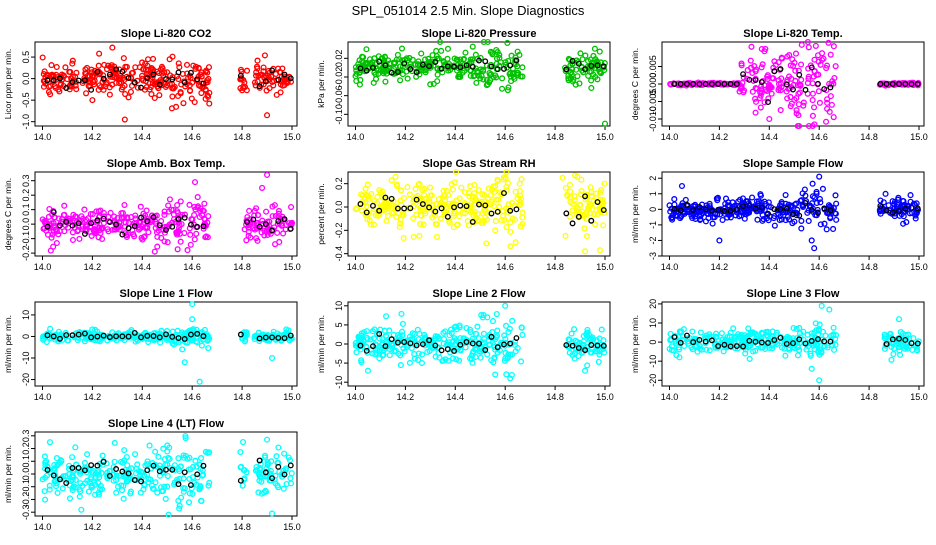  Describe the element at coordinates (406, 397) in the screenshot. I see `x-tick-label: 14.2` at that location.